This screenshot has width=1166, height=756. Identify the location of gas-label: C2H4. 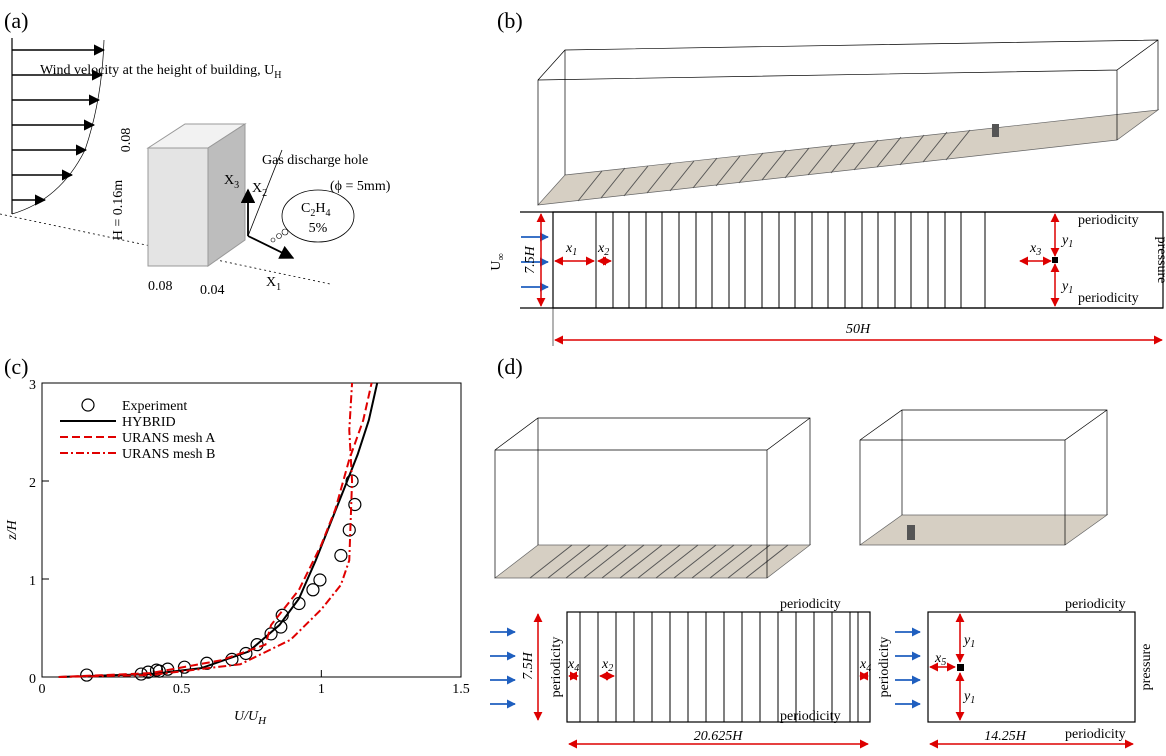
(315, 210).